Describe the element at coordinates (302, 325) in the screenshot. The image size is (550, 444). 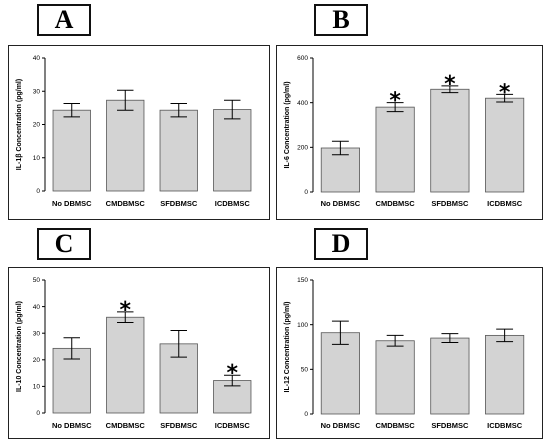
I see `y-tick-label: 100` at that location.